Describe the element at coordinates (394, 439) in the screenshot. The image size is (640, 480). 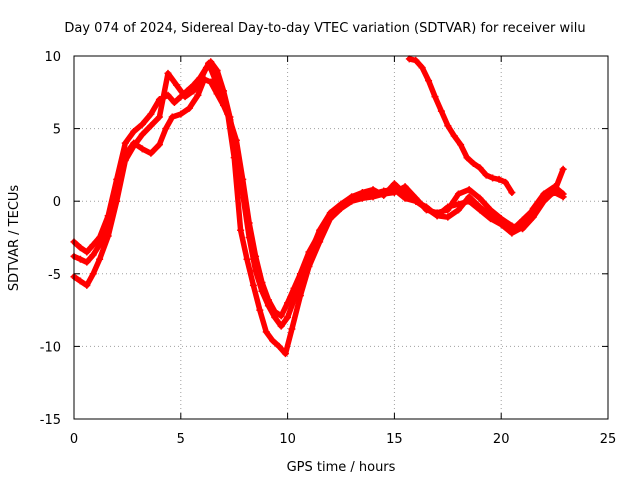
I see `x-tick-label: 15` at that location.